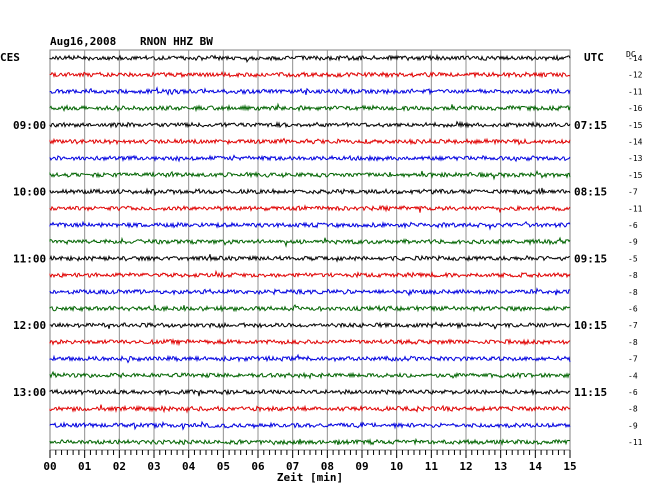  I want to click on right-time-label: 09:15, so click(590, 258).